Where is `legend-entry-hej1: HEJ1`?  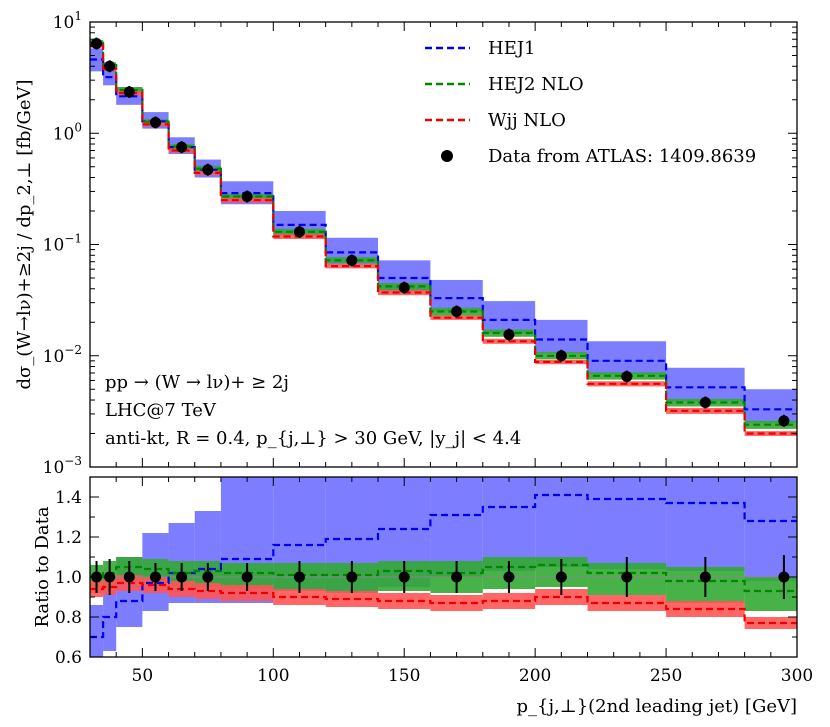
legend-entry-hej1: HEJ1 is located at coordinates (480, 48).